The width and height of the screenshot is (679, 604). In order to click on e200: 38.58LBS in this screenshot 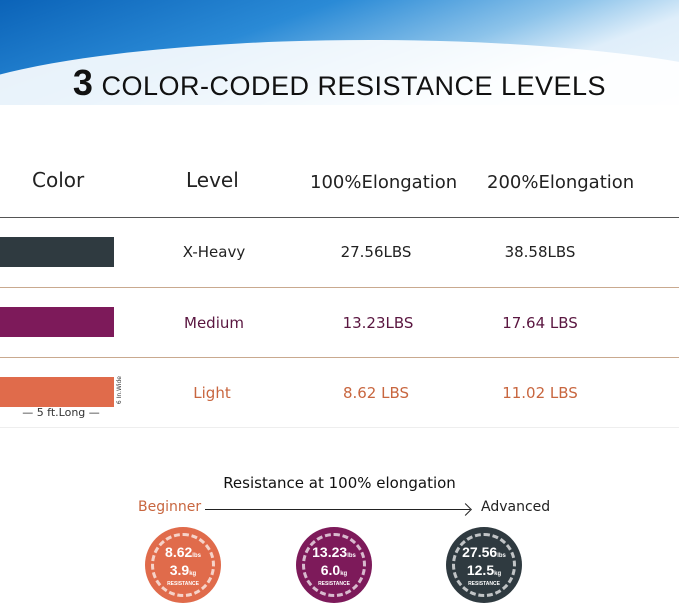, I will do `click(540, 252)`.